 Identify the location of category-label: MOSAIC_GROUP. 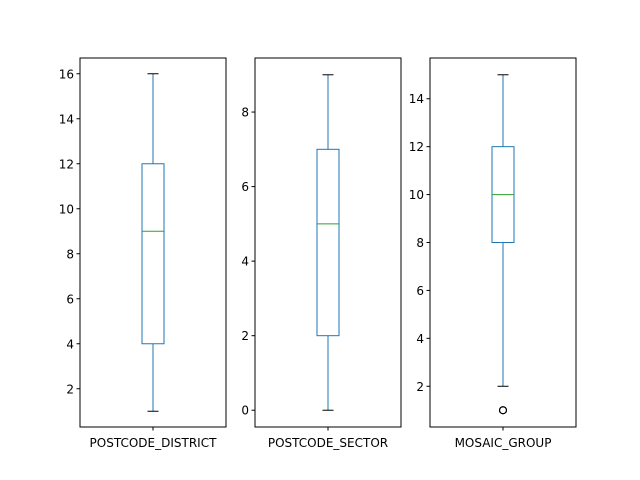
(503, 443).